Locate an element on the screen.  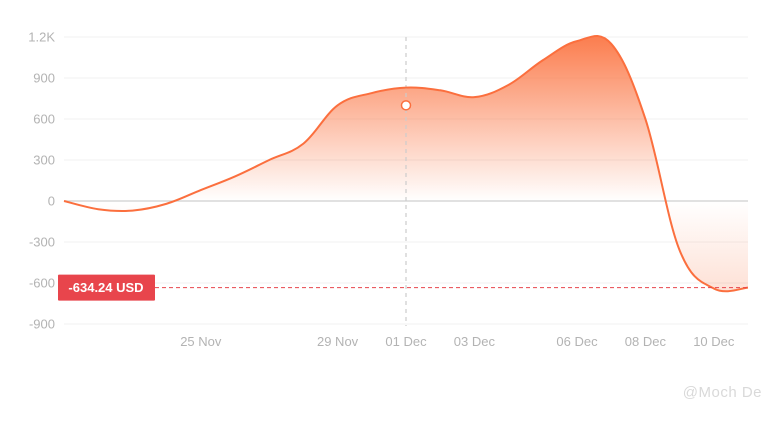
x-tick-label: 29 Nov is located at coordinates (338, 341).